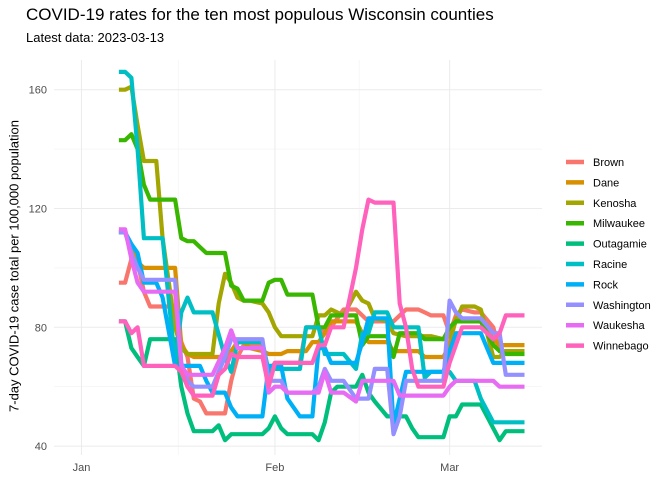 Image resolution: width=672 pixels, height=480 pixels. I want to click on chart-subtitle: Latest data: 2023-03-13, so click(95, 37).